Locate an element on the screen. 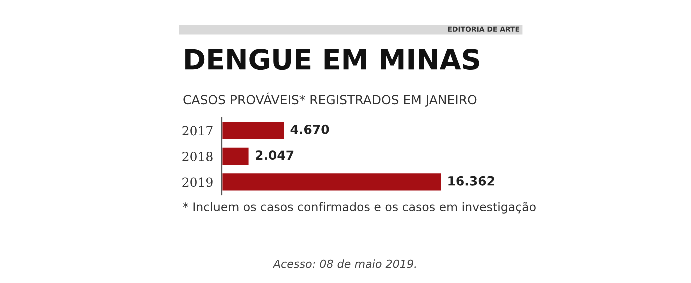 This screenshot has width=691, height=283. text: * Incluem os casos confirmados e os casos em investigação is located at coordinates (359, 208).